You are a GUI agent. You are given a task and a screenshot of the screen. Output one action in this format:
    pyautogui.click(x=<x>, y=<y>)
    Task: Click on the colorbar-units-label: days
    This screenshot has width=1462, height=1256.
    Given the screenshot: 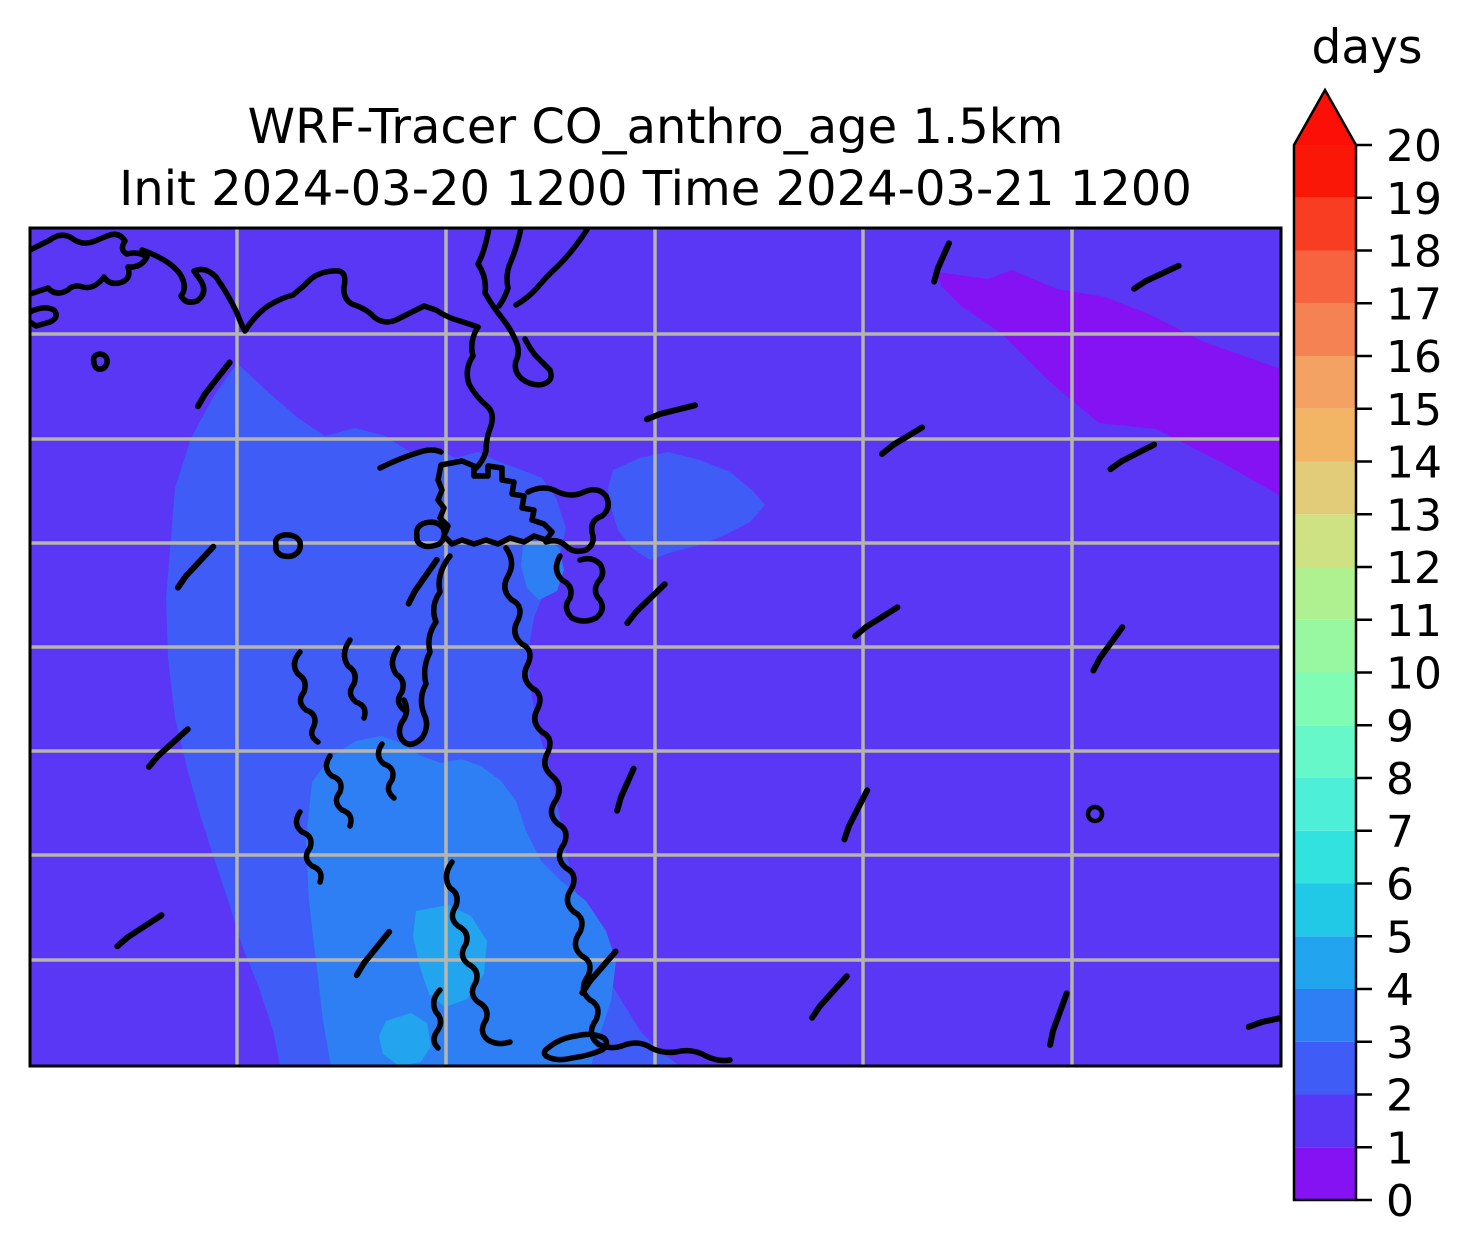 What is the action you would take?
    pyautogui.click(x=1367, y=47)
    